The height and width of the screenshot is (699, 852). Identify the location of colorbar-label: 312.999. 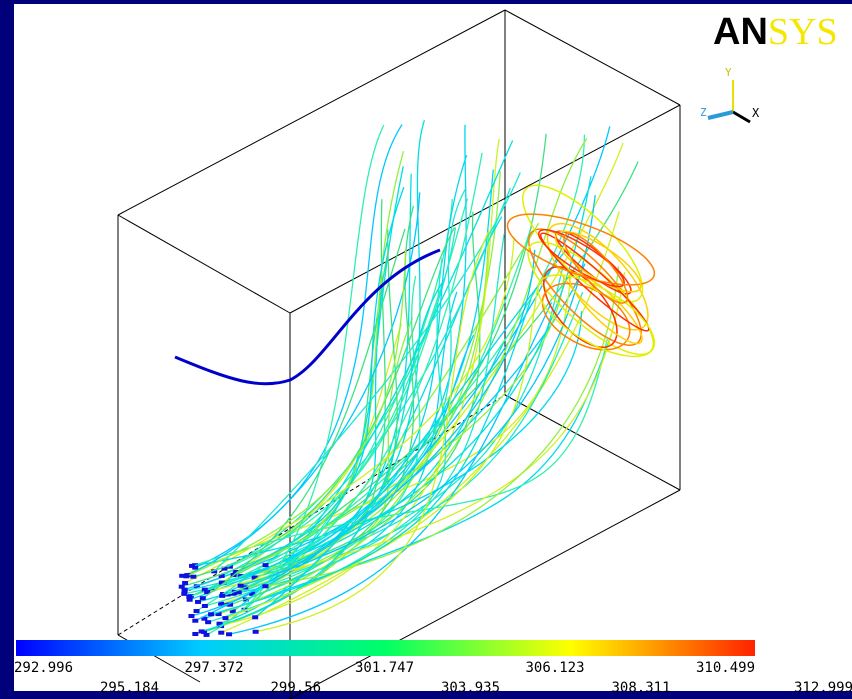
(823, 688).